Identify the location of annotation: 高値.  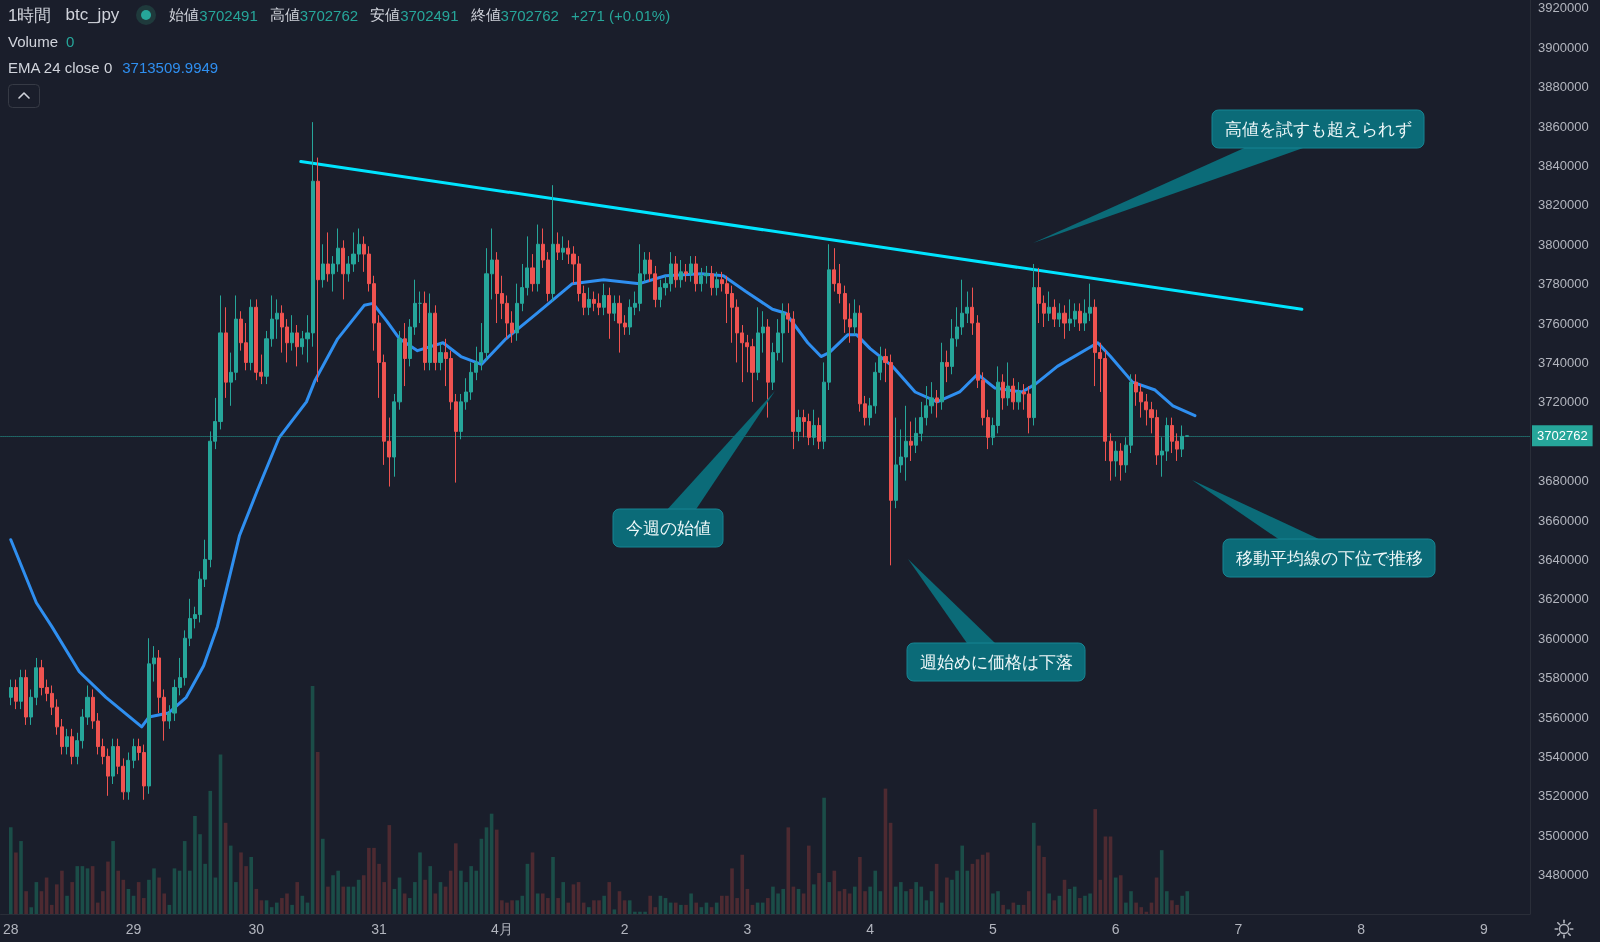
(284, 15).